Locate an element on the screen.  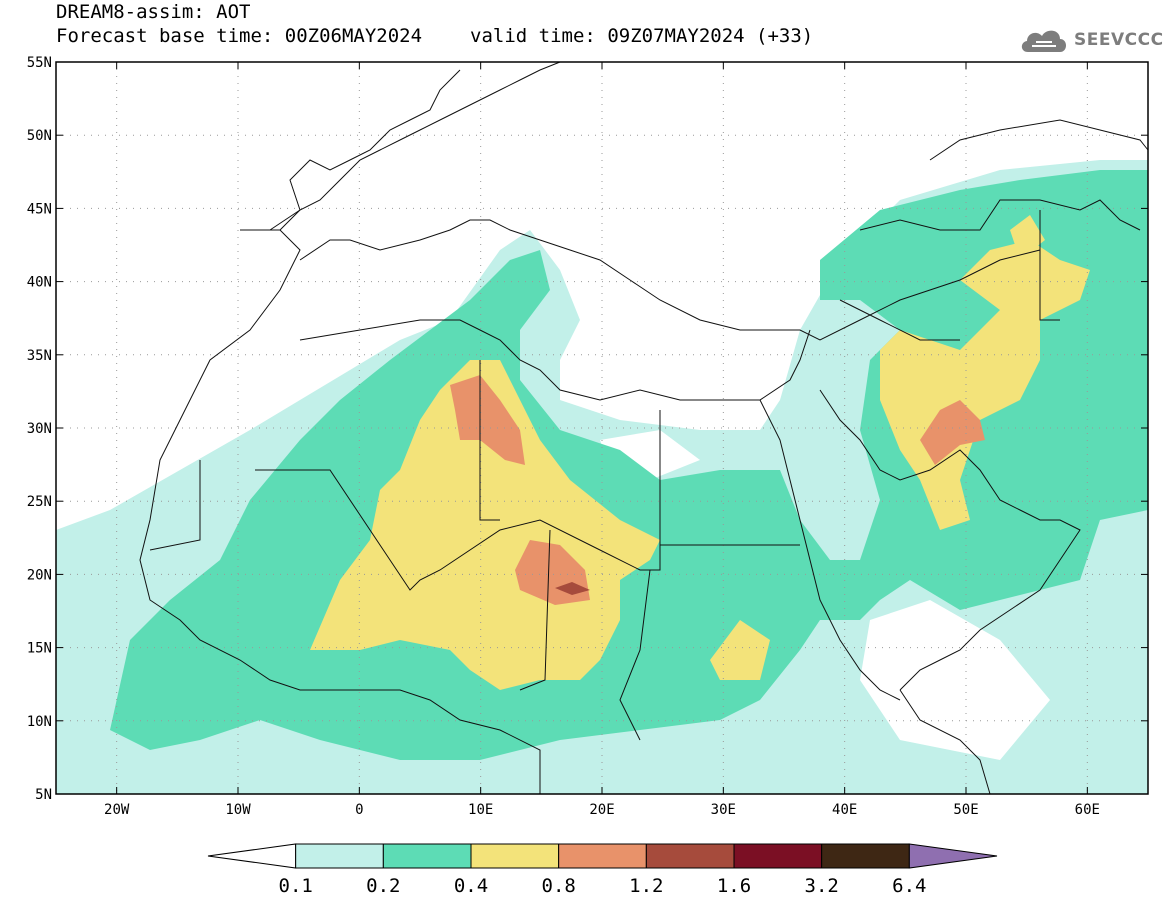
valid-time: valid time: 09Z07MAY2024 (+33) is located at coordinates (642, 36).